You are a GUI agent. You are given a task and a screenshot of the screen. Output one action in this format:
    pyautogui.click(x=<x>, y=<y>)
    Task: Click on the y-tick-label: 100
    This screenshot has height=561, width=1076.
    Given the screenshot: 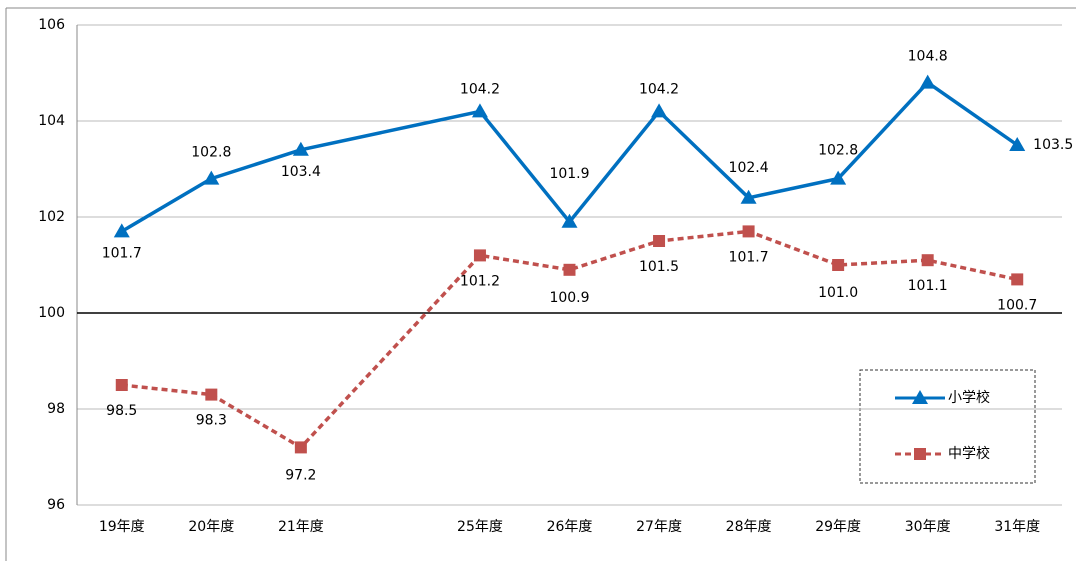 What is the action you would take?
    pyautogui.click(x=51, y=313)
    